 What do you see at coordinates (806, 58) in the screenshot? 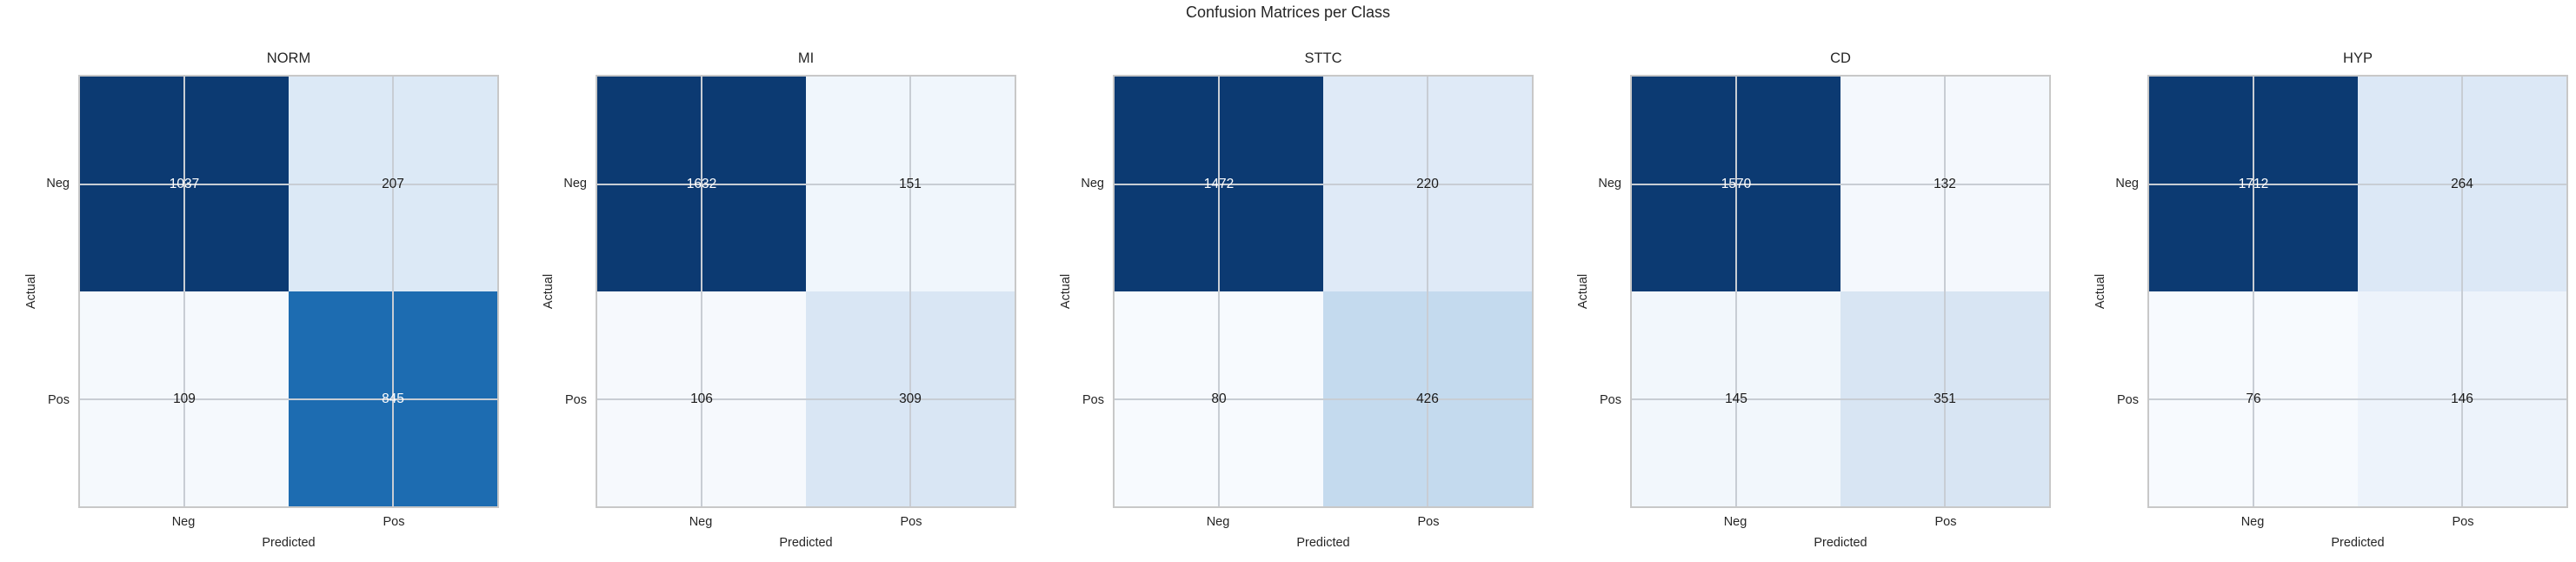
I see `subplot-title-mi: MI` at bounding box center [806, 58].